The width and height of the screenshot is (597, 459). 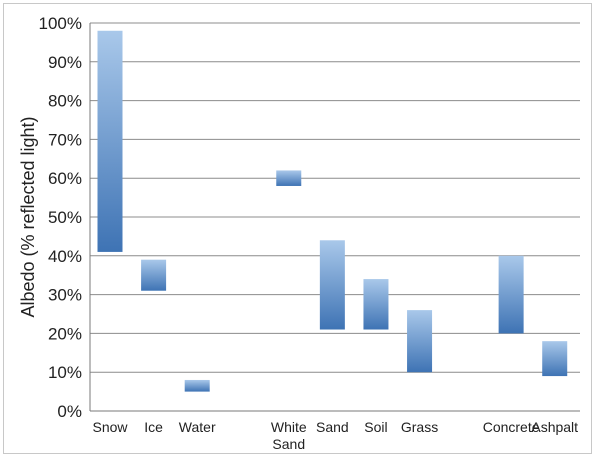 What do you see at coordinates (28, 216) in the screenshot?
I see `y-axis-label: Albedo (% reflected light)` at bounding box center [28, 216].